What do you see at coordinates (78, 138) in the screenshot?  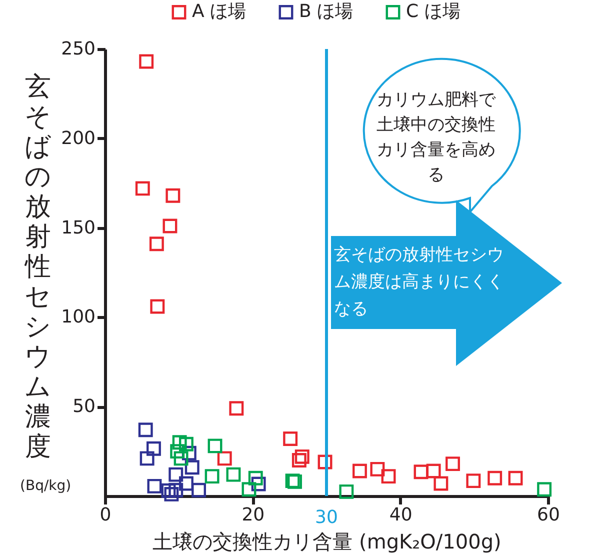 I see `y-tick-label: 200` at bounding box center [78, 138].